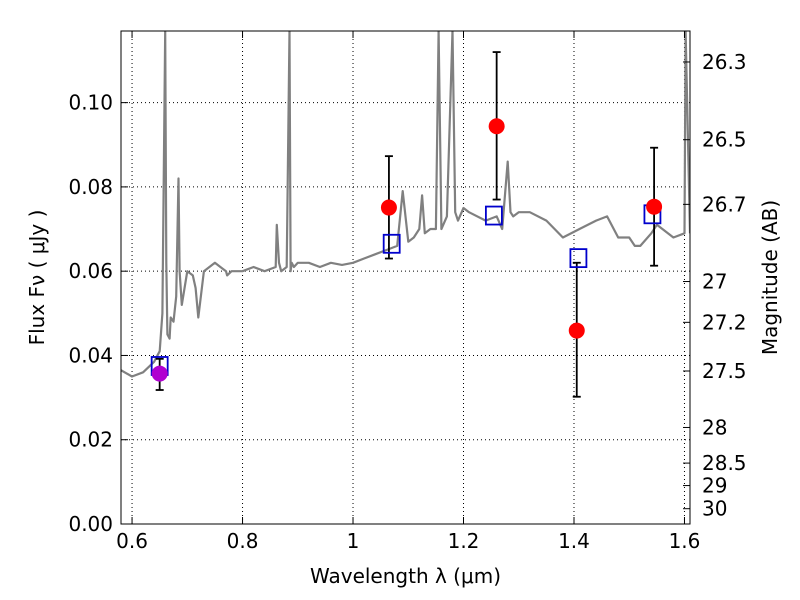 The height and width of the screenshot is (600, 800). I want to click on x-axis-label: Wavelength λ (μm), so click(405, 576).